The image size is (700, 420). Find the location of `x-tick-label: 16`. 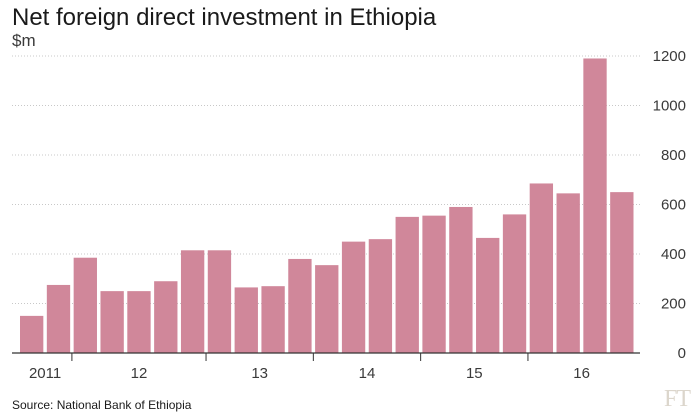

x-tick-label: 16 is located at coordinates (581, 373).